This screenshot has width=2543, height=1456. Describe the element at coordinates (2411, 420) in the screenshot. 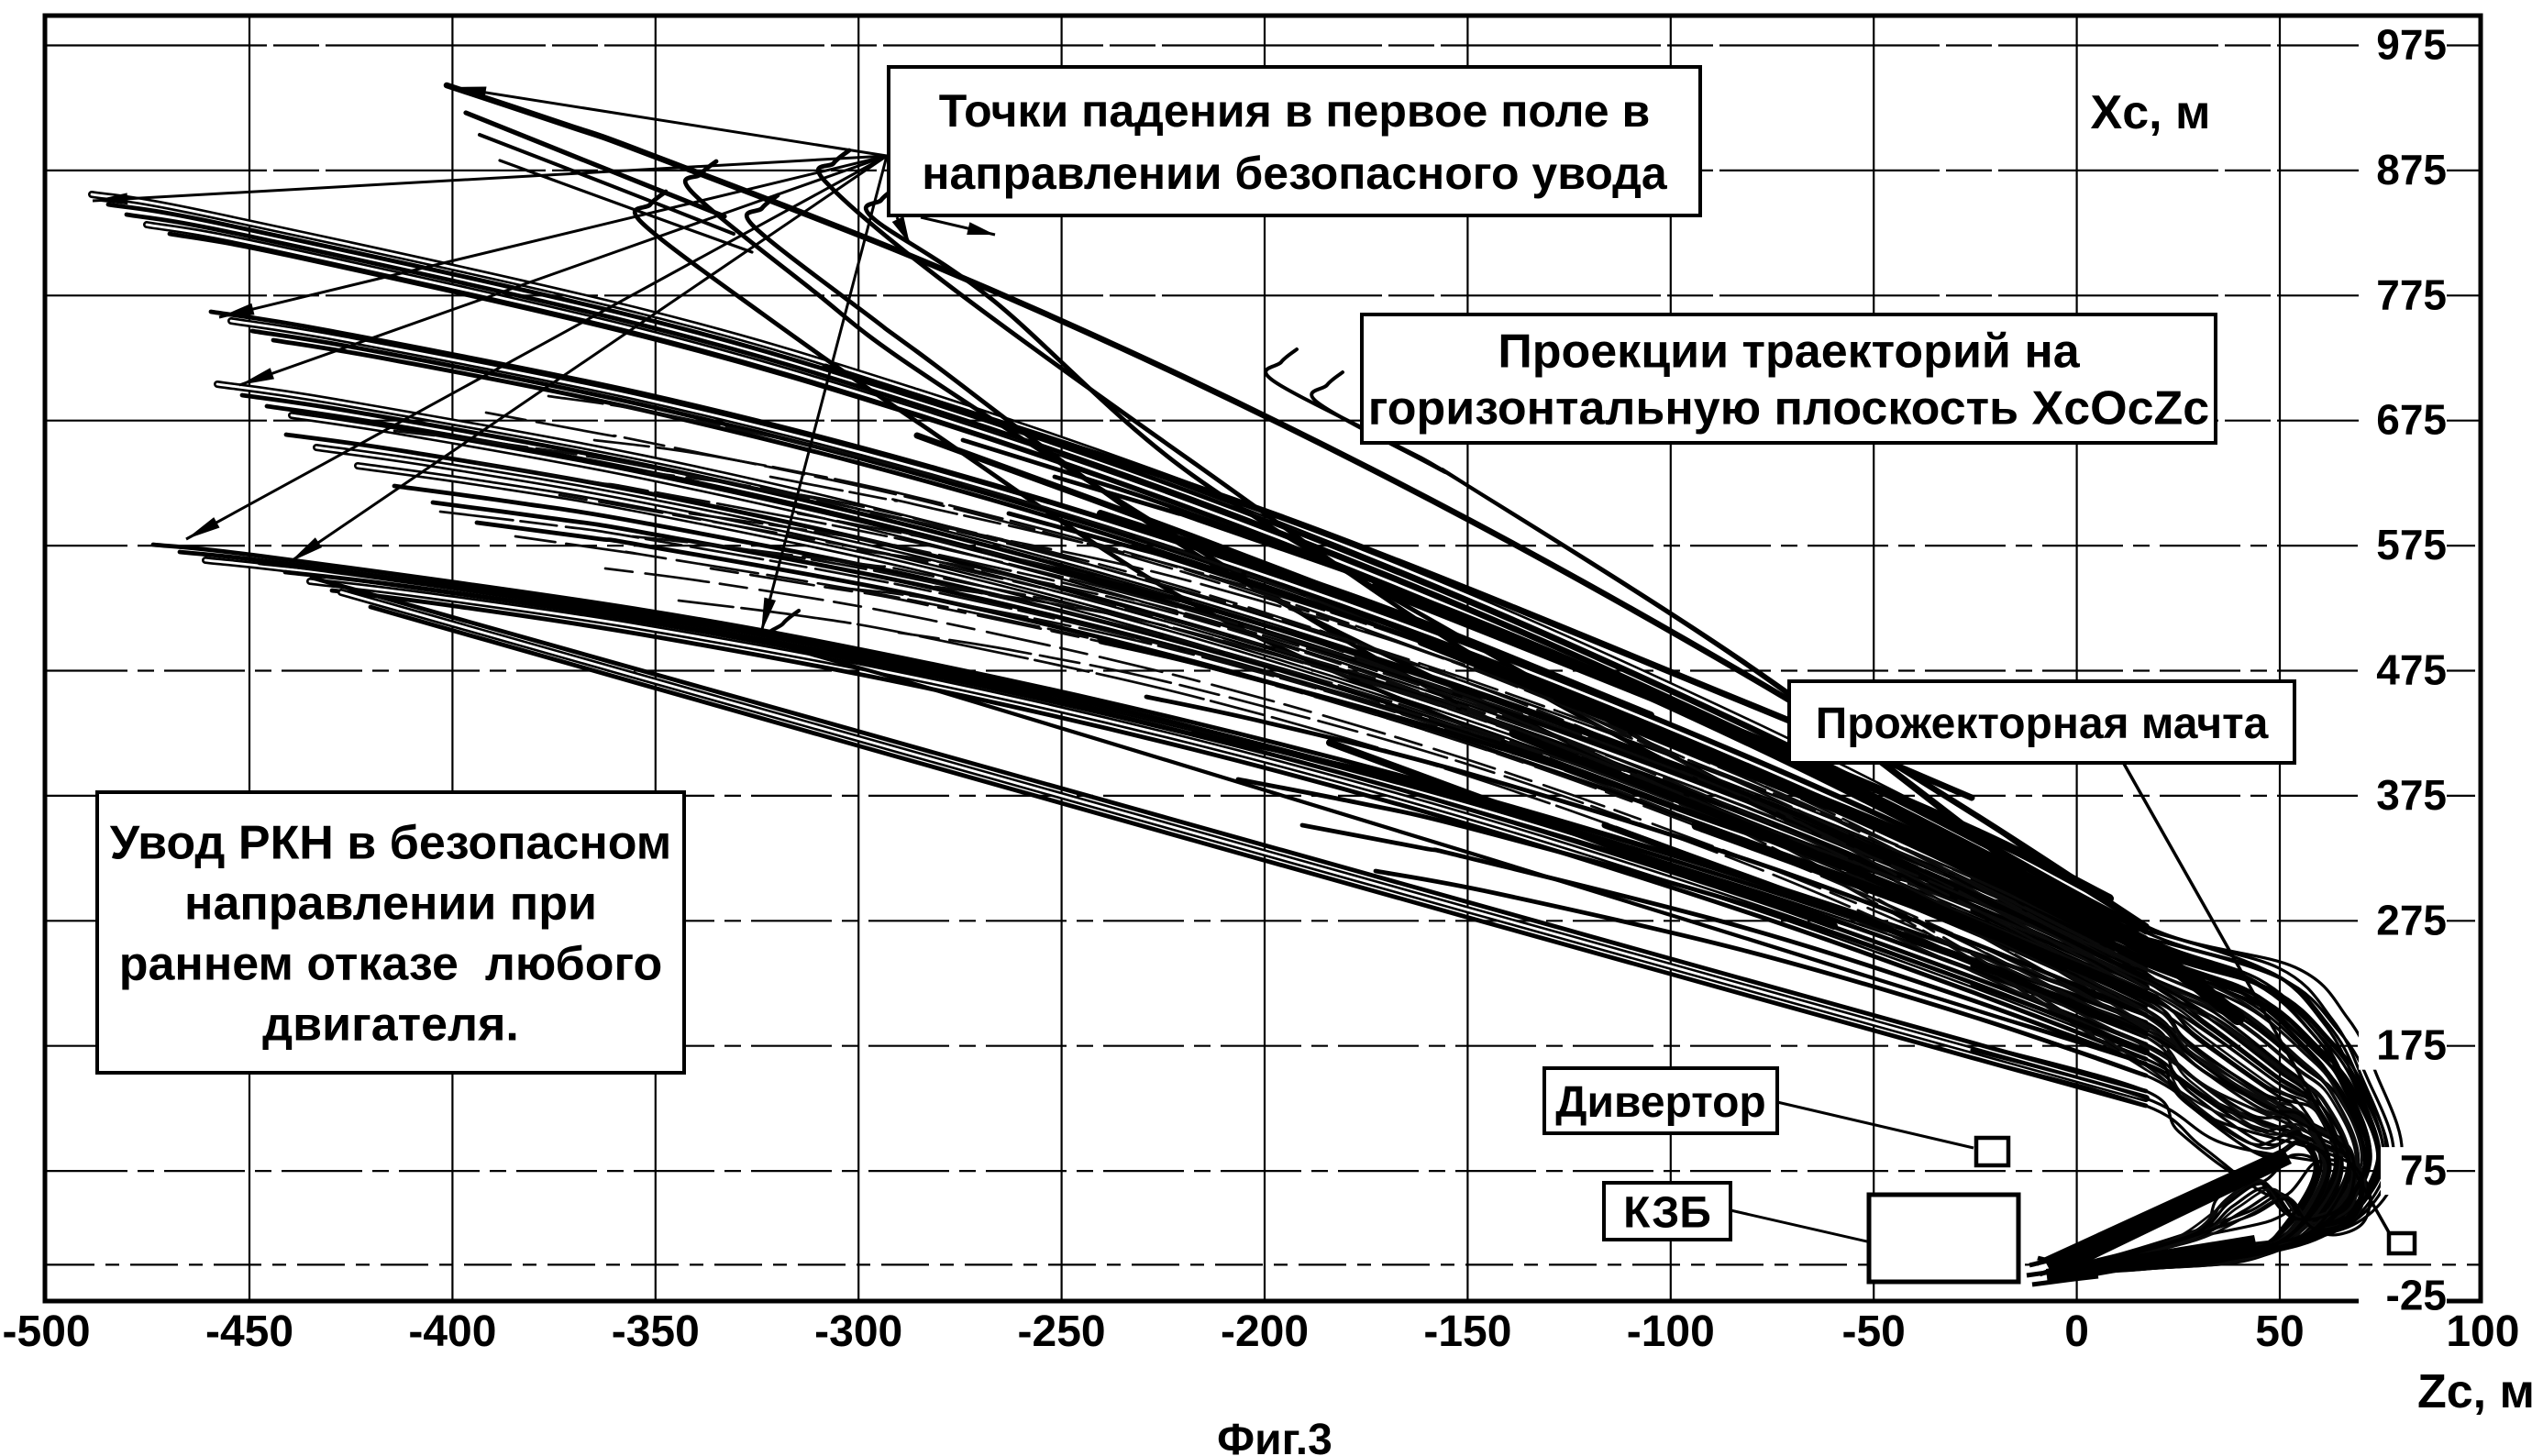

I see `svg-text: 675` at that location.